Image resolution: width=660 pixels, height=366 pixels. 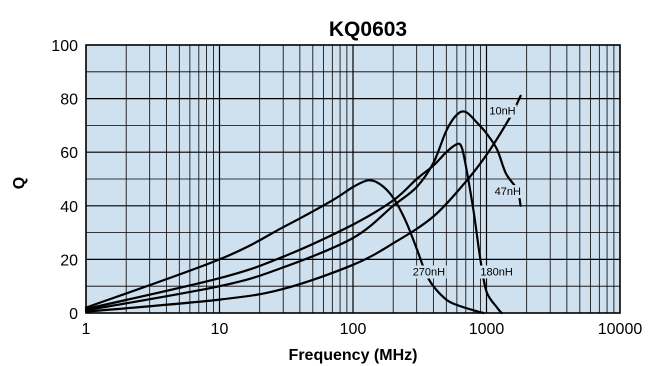 I want to click on y-tick-label: 0, so click(x=73, y=314).